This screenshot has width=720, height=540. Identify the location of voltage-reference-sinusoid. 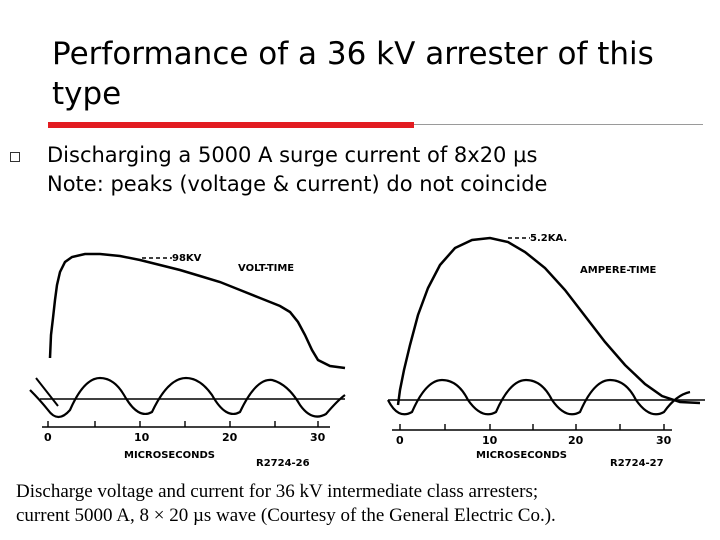
(187, 397).